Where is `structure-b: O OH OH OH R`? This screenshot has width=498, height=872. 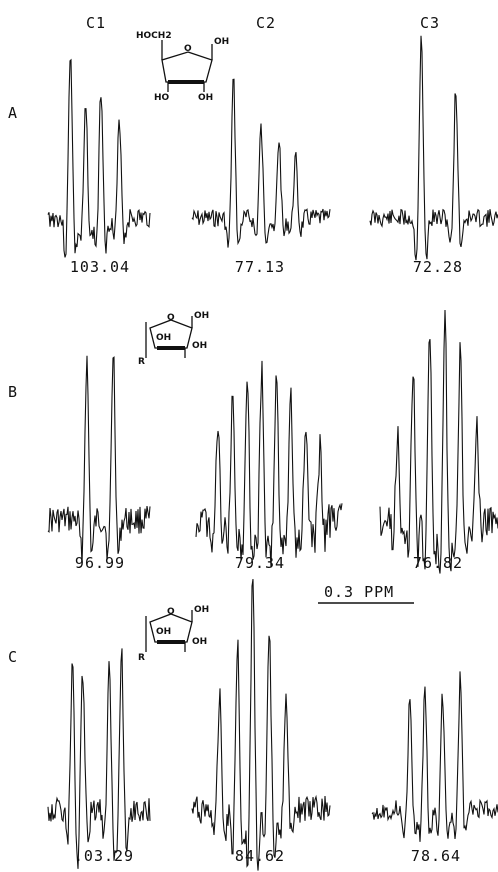 structure-b: O OH OH OH R is located at coordinates (173, 339).